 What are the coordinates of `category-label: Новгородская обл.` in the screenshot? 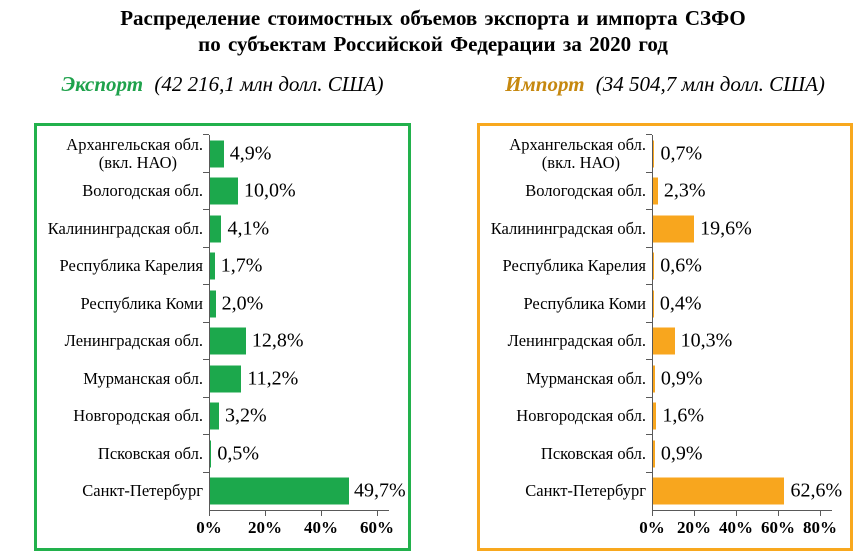 It's located at (138, 416).